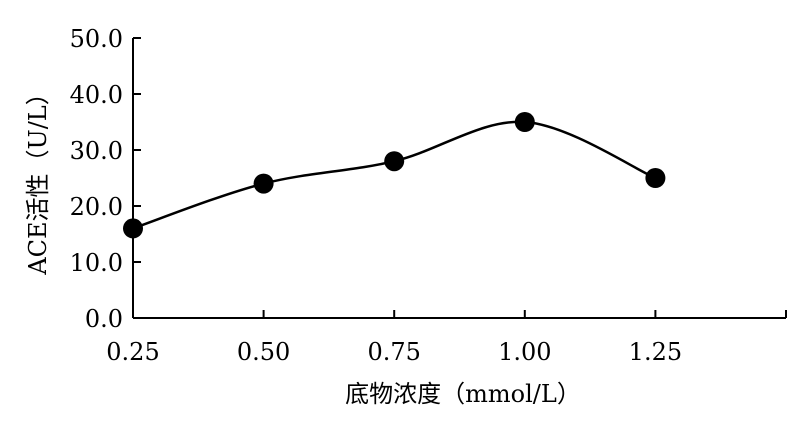 This screenshot has height=437, width=807. I want to click on y-tick-label: 40.0, so click(96, 95).